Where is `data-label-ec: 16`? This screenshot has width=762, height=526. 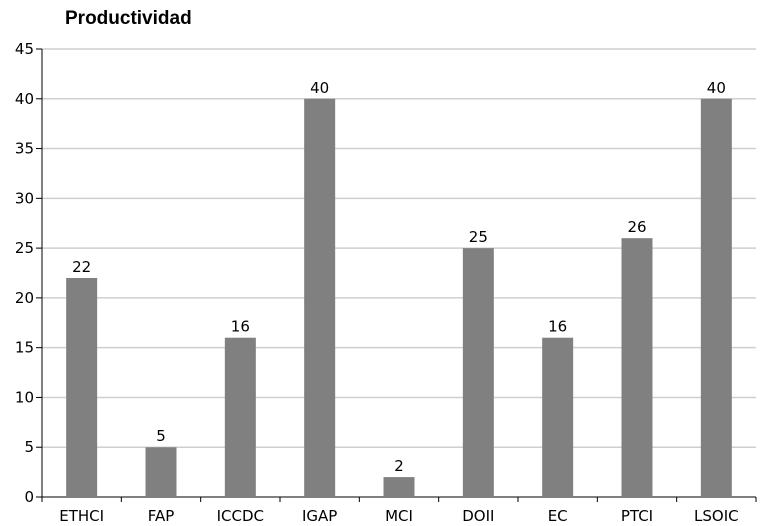
data-label-ec: 16 is located at coordinates (557, 327).